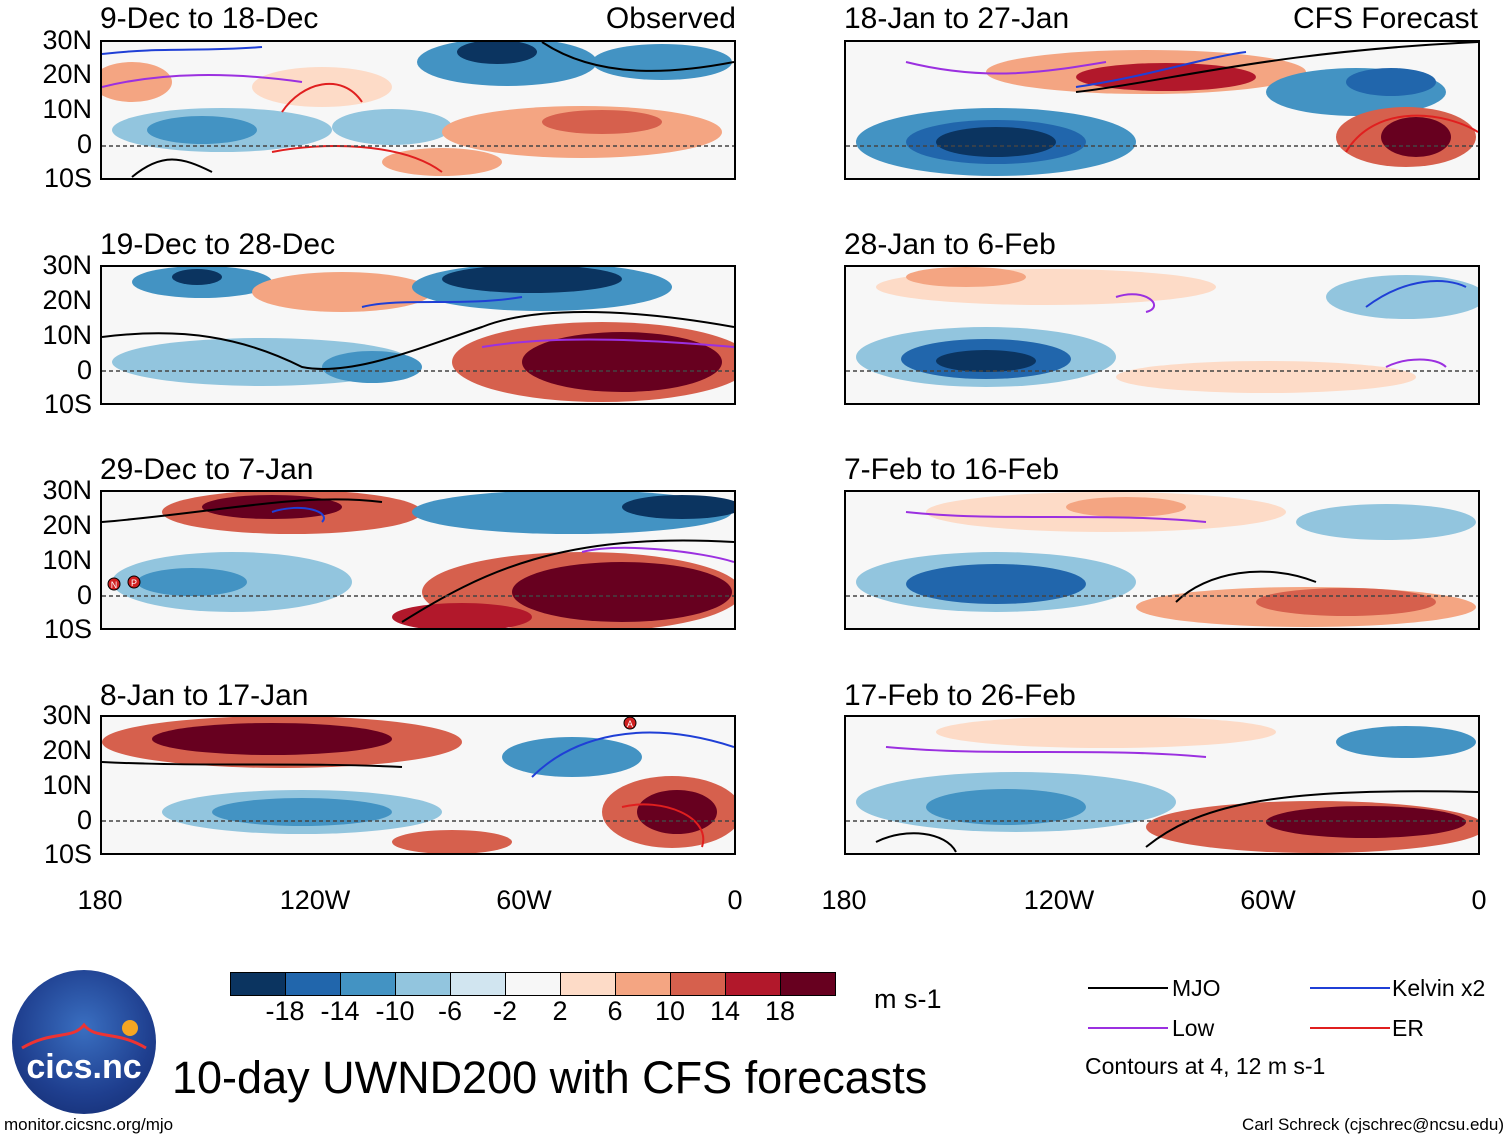 The image size is (1510, 1142). I want to click on logo-graphic-icon, so click(84, 1035).